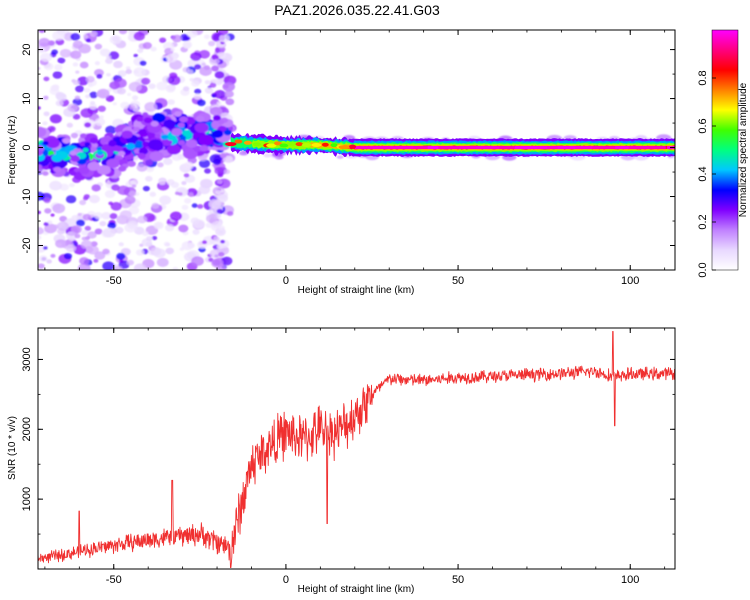 The height and width of the screenshot is (600, 750). What do you see at coordinates (12, 150) in the screenshot?
I see `spectrogram-y-label: Frequency (Hz)` at bounding box center [12, 150].